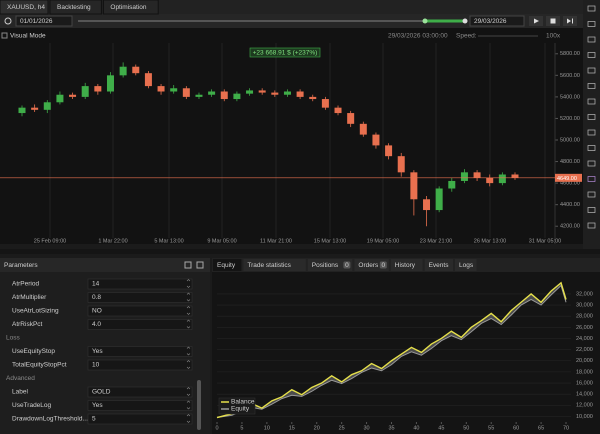  I want to click on y-tick-label: 5200.00, so click(570, 119).